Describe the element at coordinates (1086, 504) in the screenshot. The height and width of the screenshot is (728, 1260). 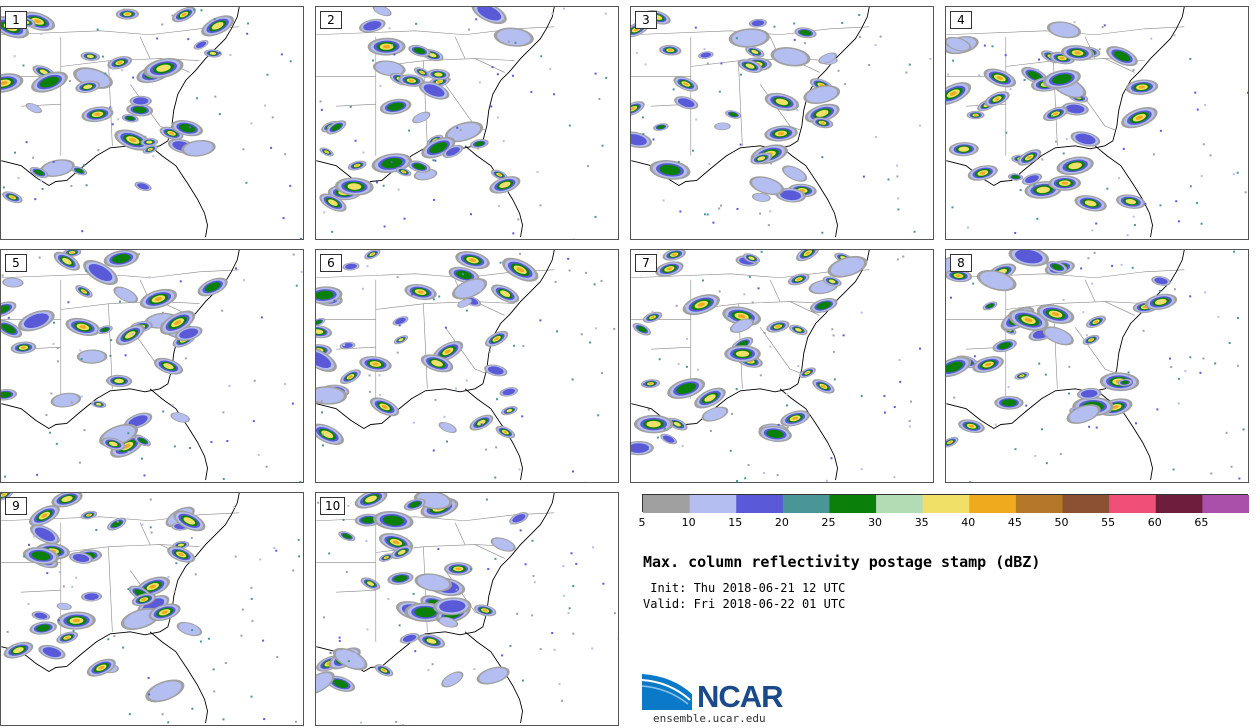
I see `colorbar-segment` at that location.